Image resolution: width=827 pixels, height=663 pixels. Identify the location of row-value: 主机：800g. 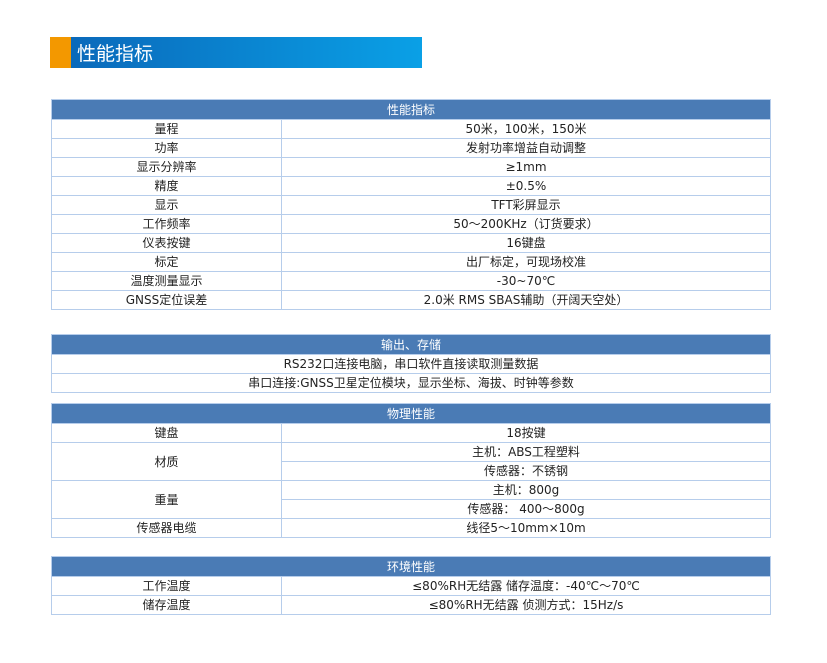
(526, 490).